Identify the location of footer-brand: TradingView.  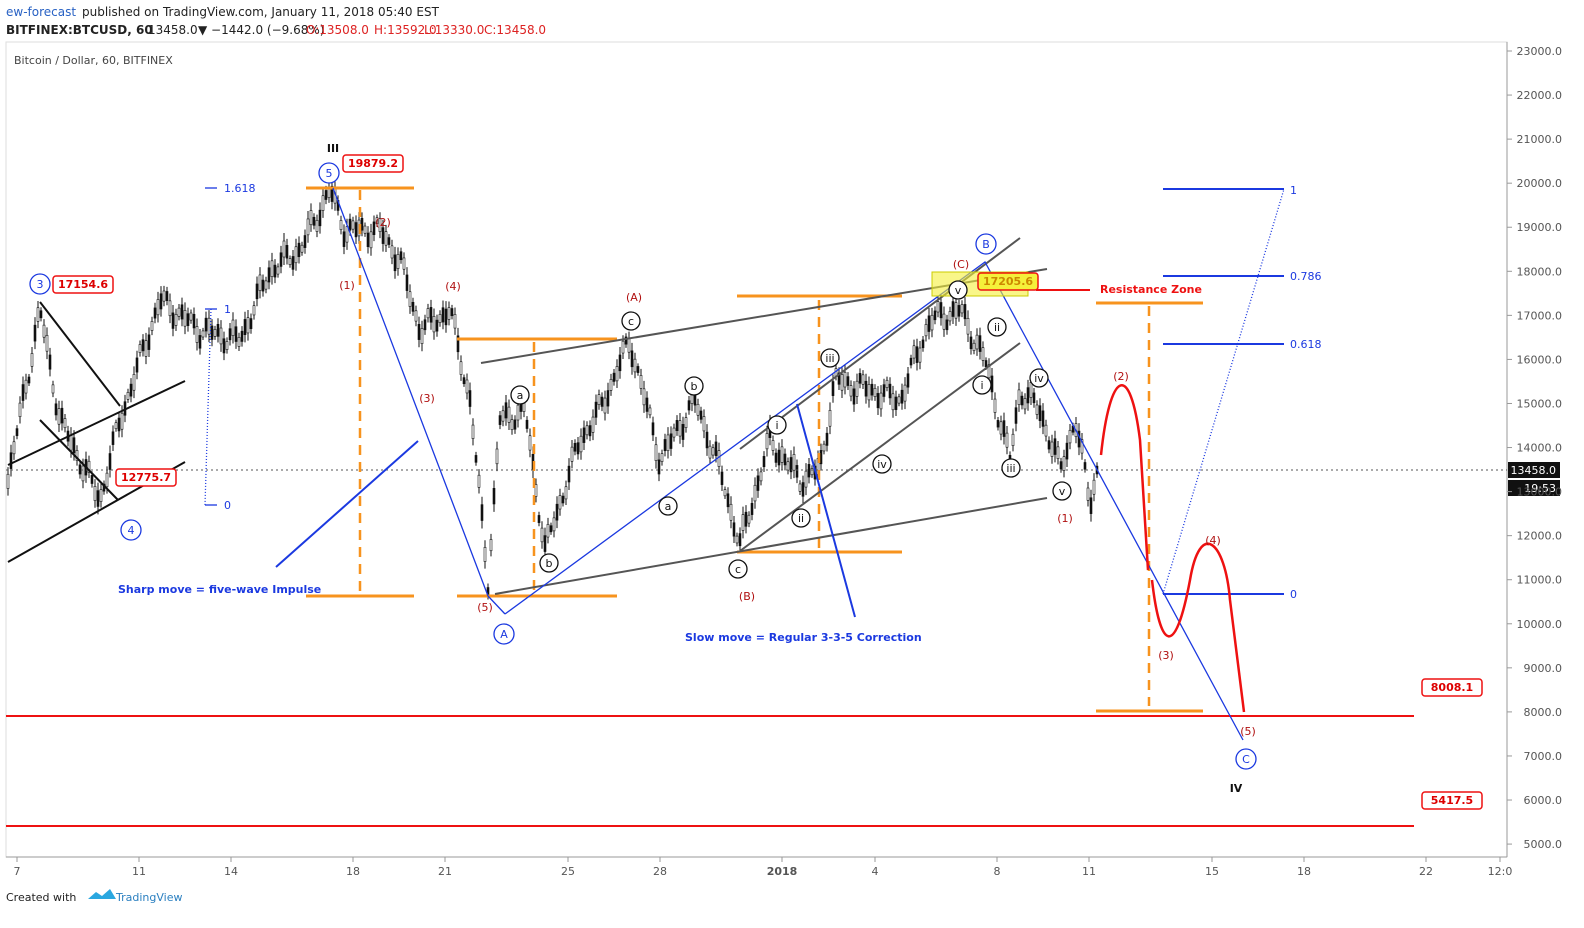
(148, 897).